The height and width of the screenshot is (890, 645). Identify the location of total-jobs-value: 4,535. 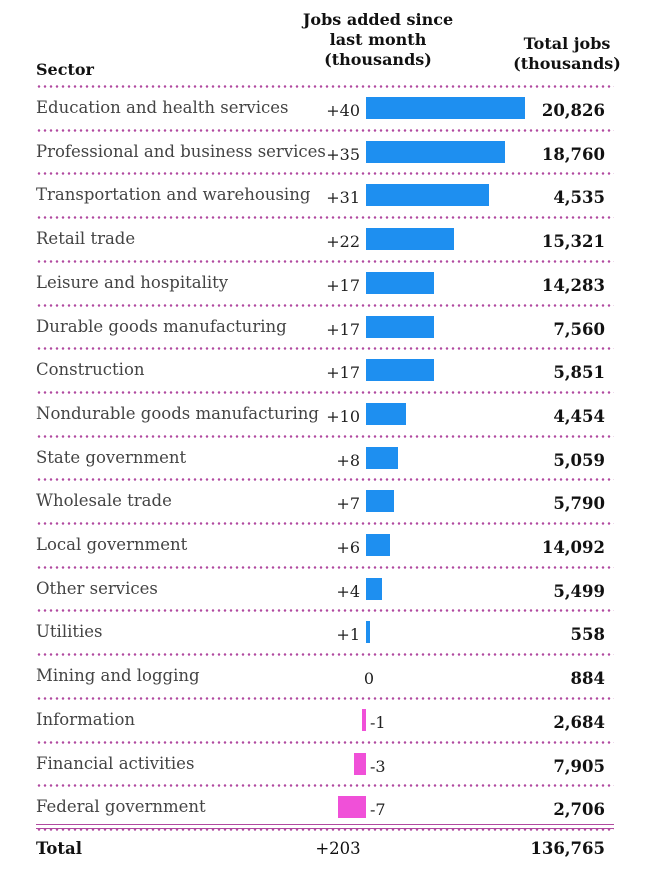
(579, 198).